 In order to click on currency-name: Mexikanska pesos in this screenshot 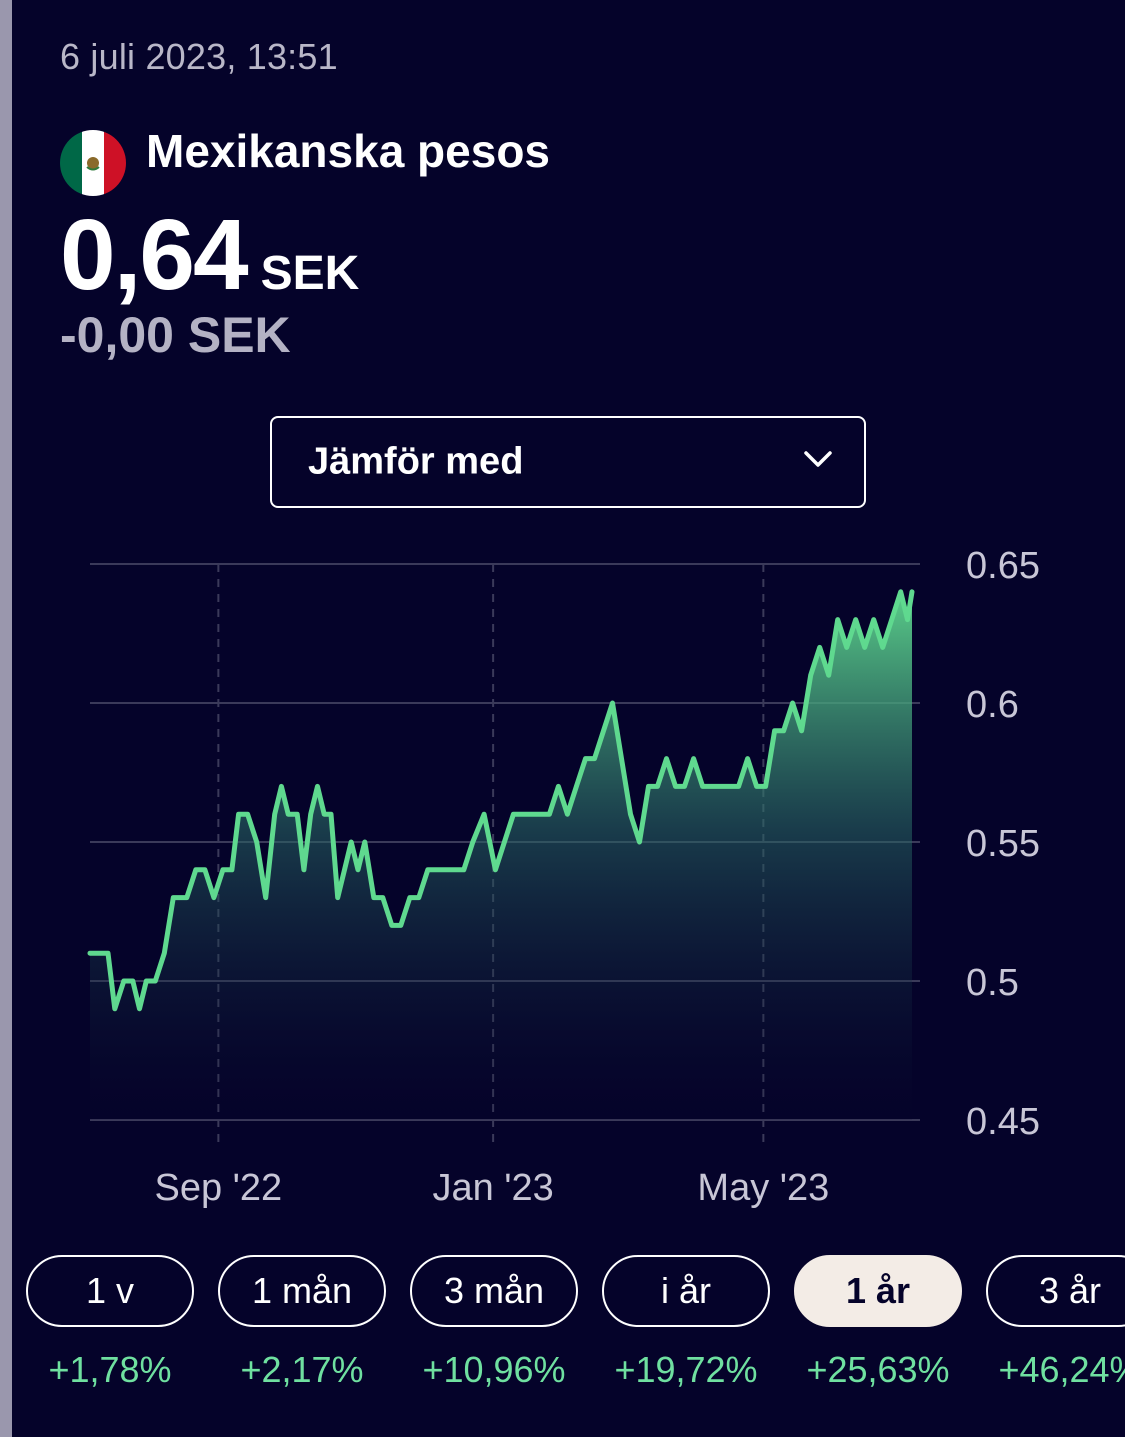, I will do `click(348, 151)`.